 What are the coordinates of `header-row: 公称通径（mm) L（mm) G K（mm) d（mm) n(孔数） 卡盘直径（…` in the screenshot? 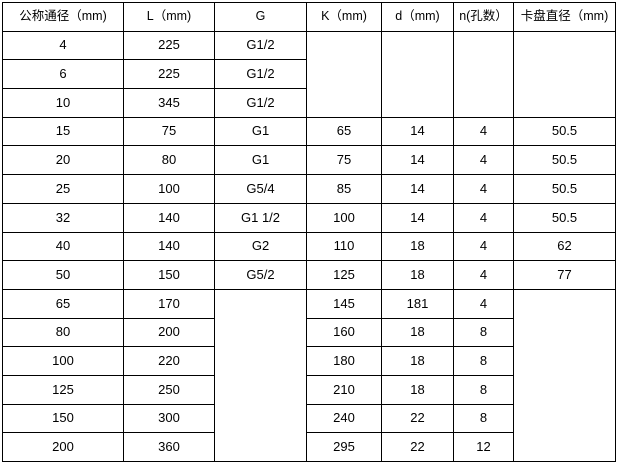 It's located at (309, 17).